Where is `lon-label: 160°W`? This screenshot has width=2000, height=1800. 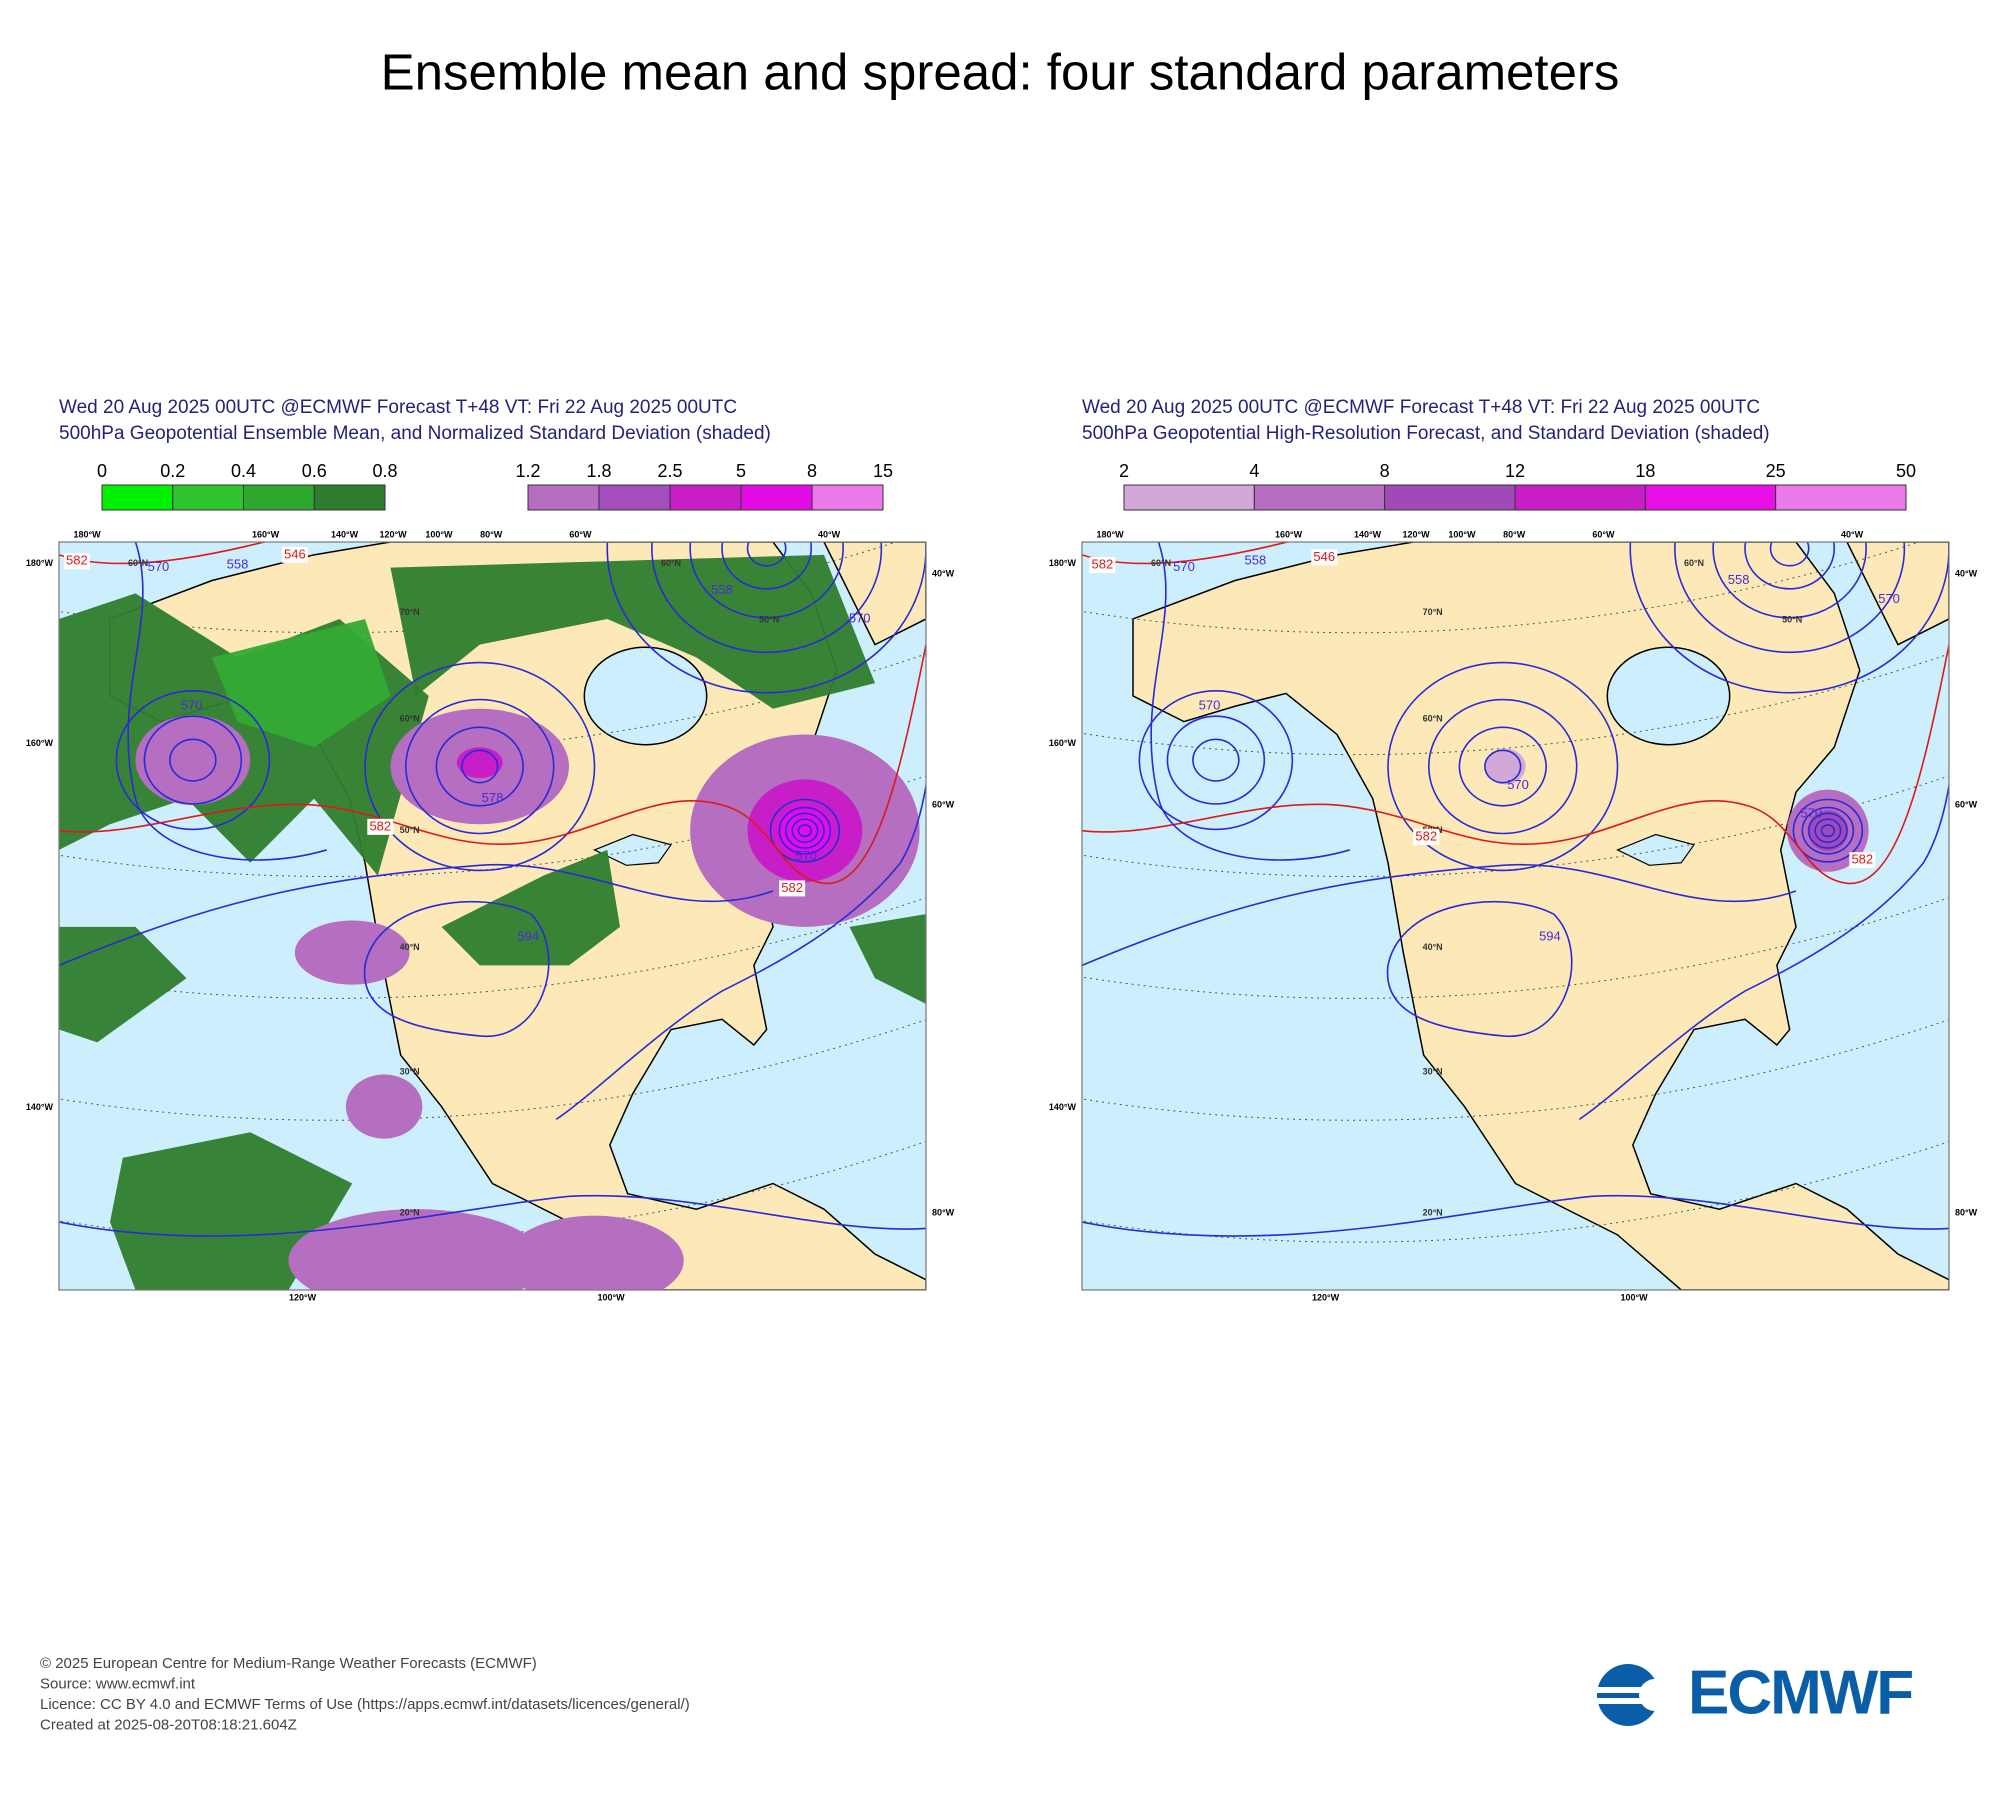
lon-label: 160°W is located at coordinates (1289, 534).